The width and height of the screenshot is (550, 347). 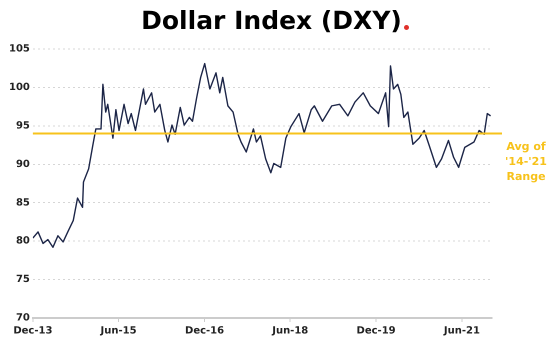 What do you see at coordinates (23, 126) in the screenshot?
I see `y-tick-label: 95` at bounding box center [23, 126].